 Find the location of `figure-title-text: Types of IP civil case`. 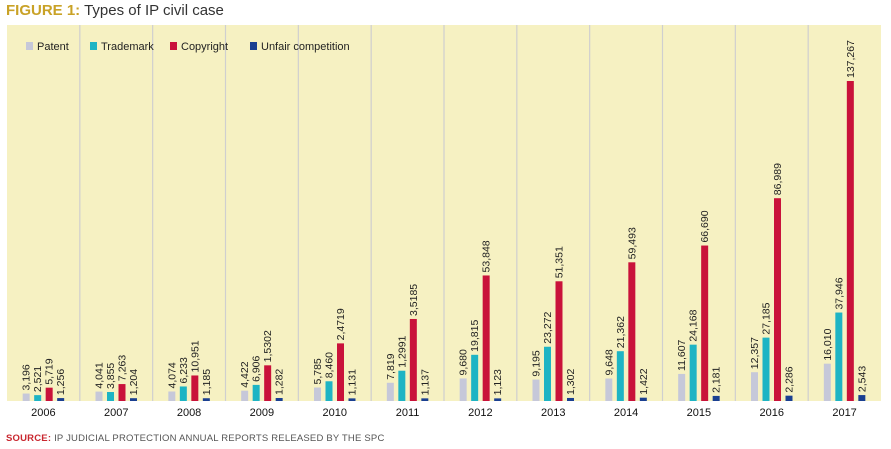

figure-title-text: Types of IP civil case is located at coordinates (154, 10).